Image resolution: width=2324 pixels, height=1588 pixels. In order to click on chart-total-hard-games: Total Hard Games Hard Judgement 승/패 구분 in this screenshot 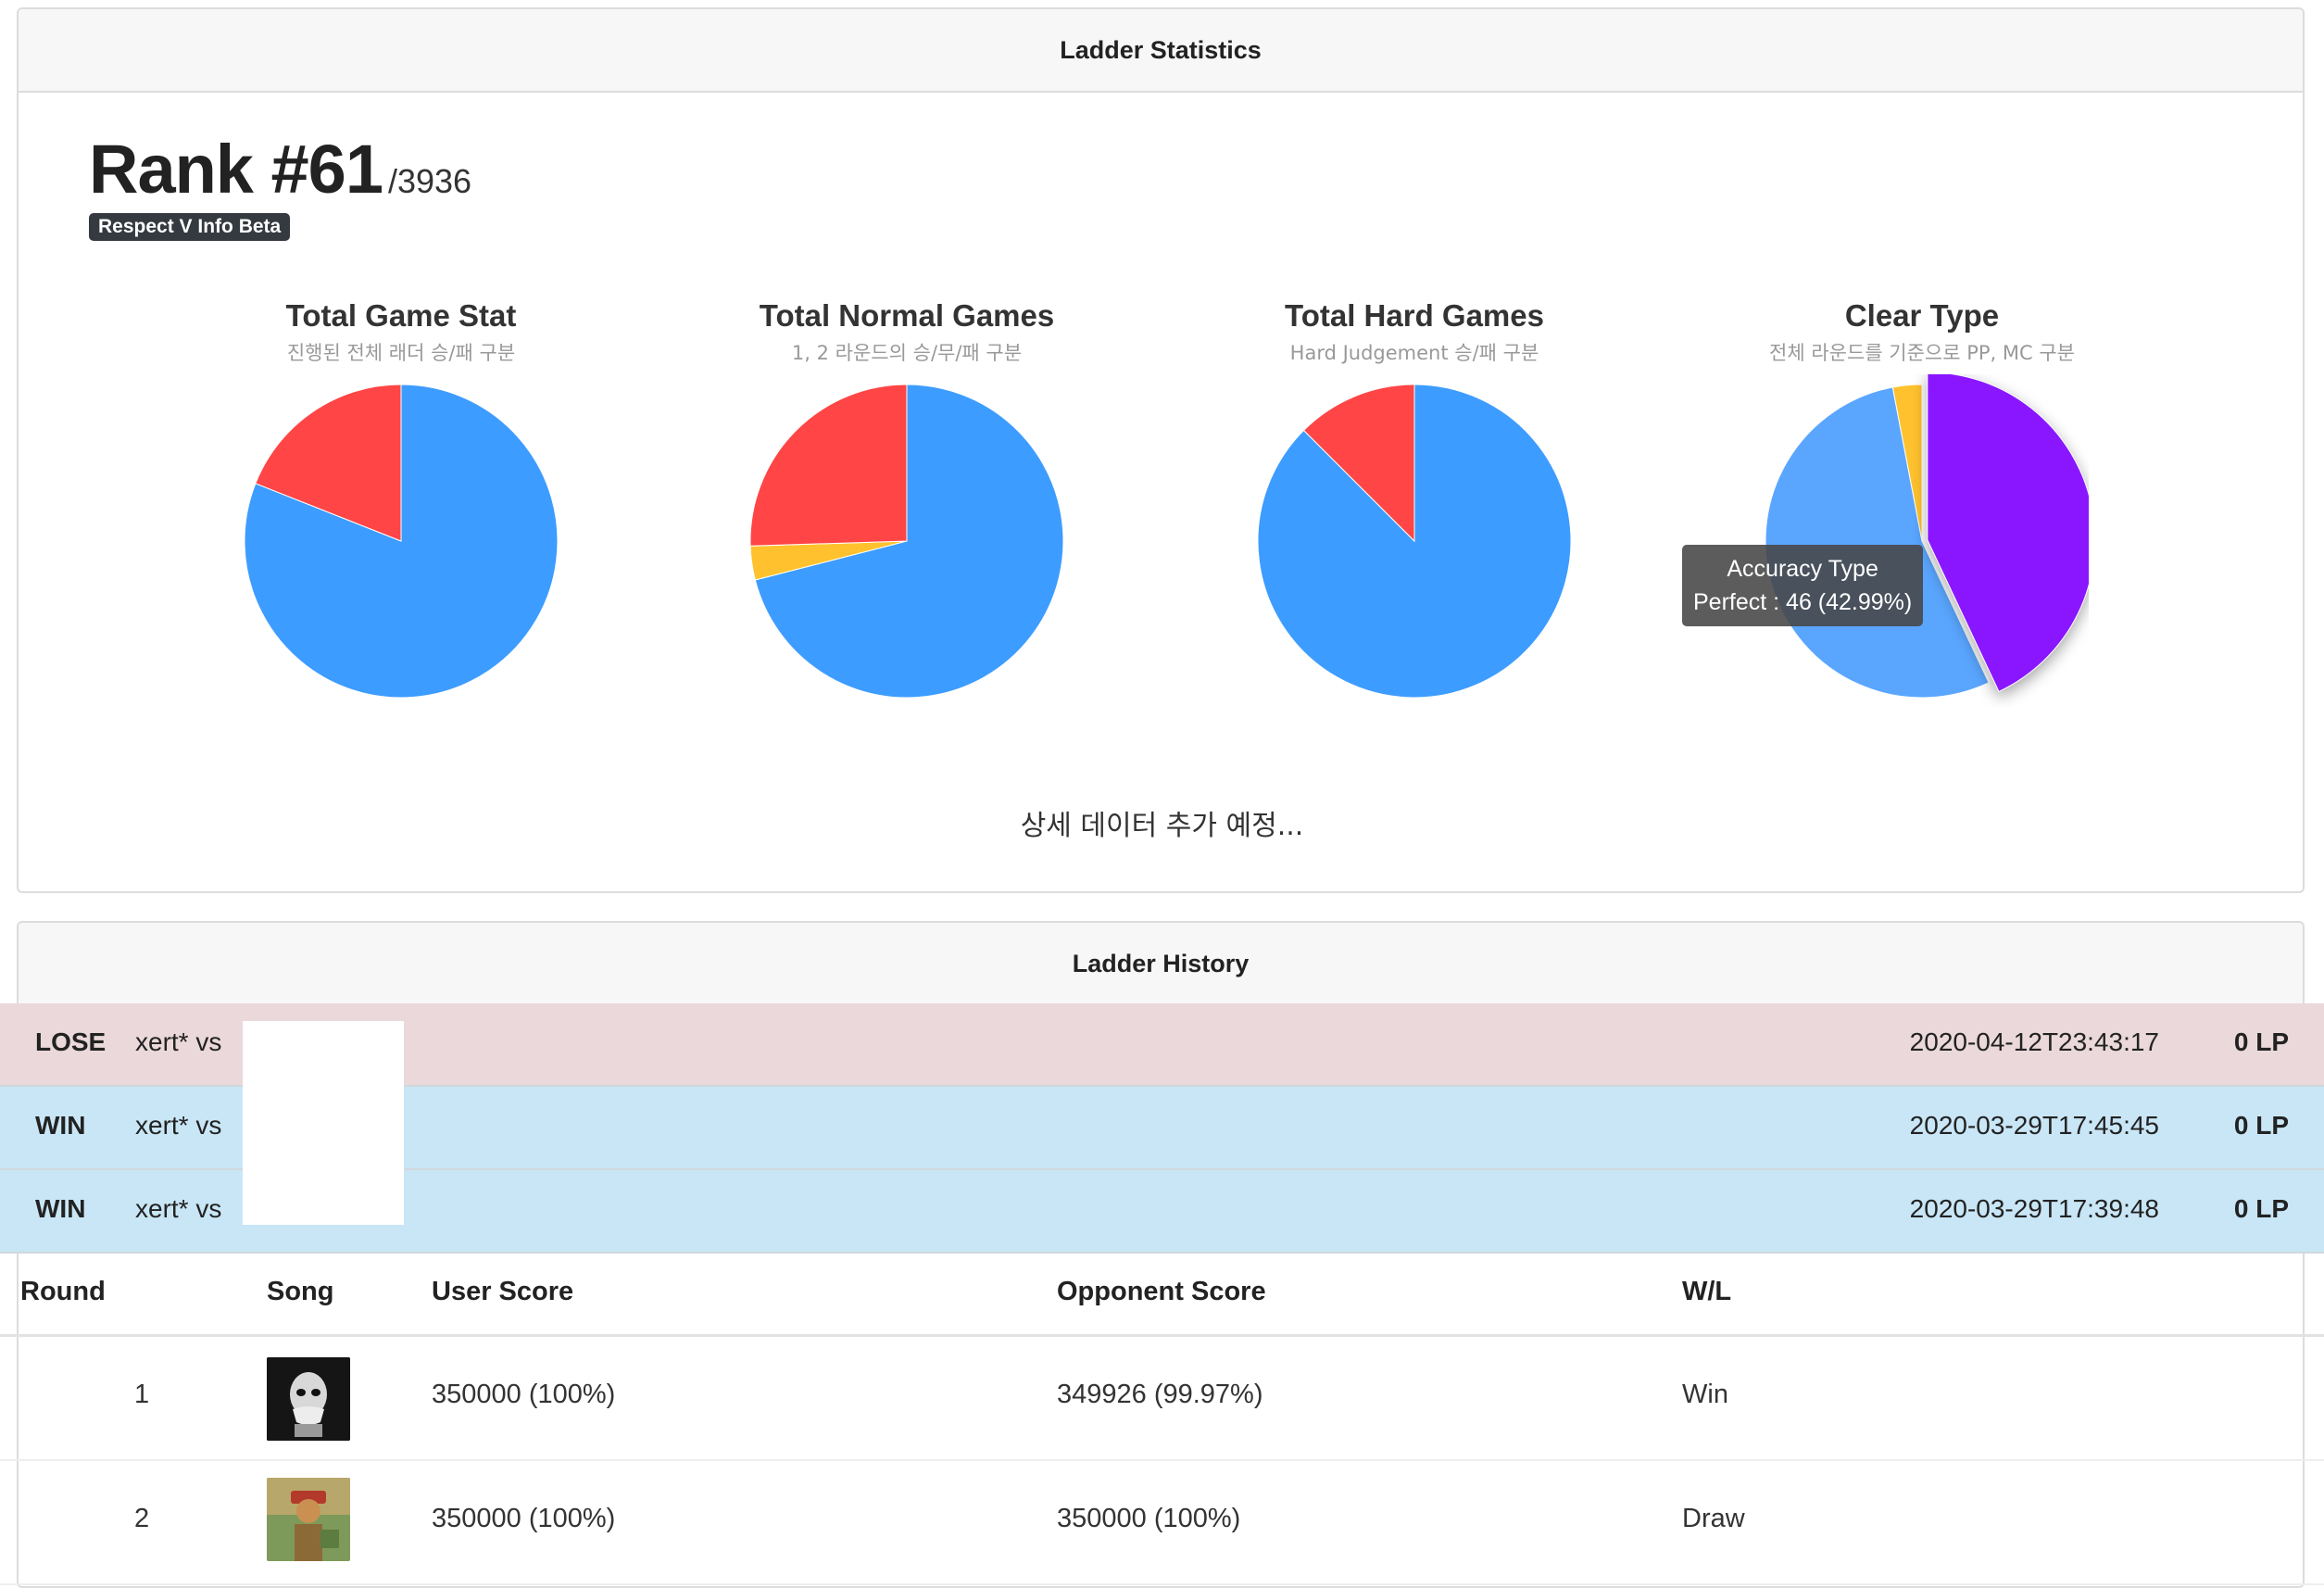, I will do `click(1414, 497)`.